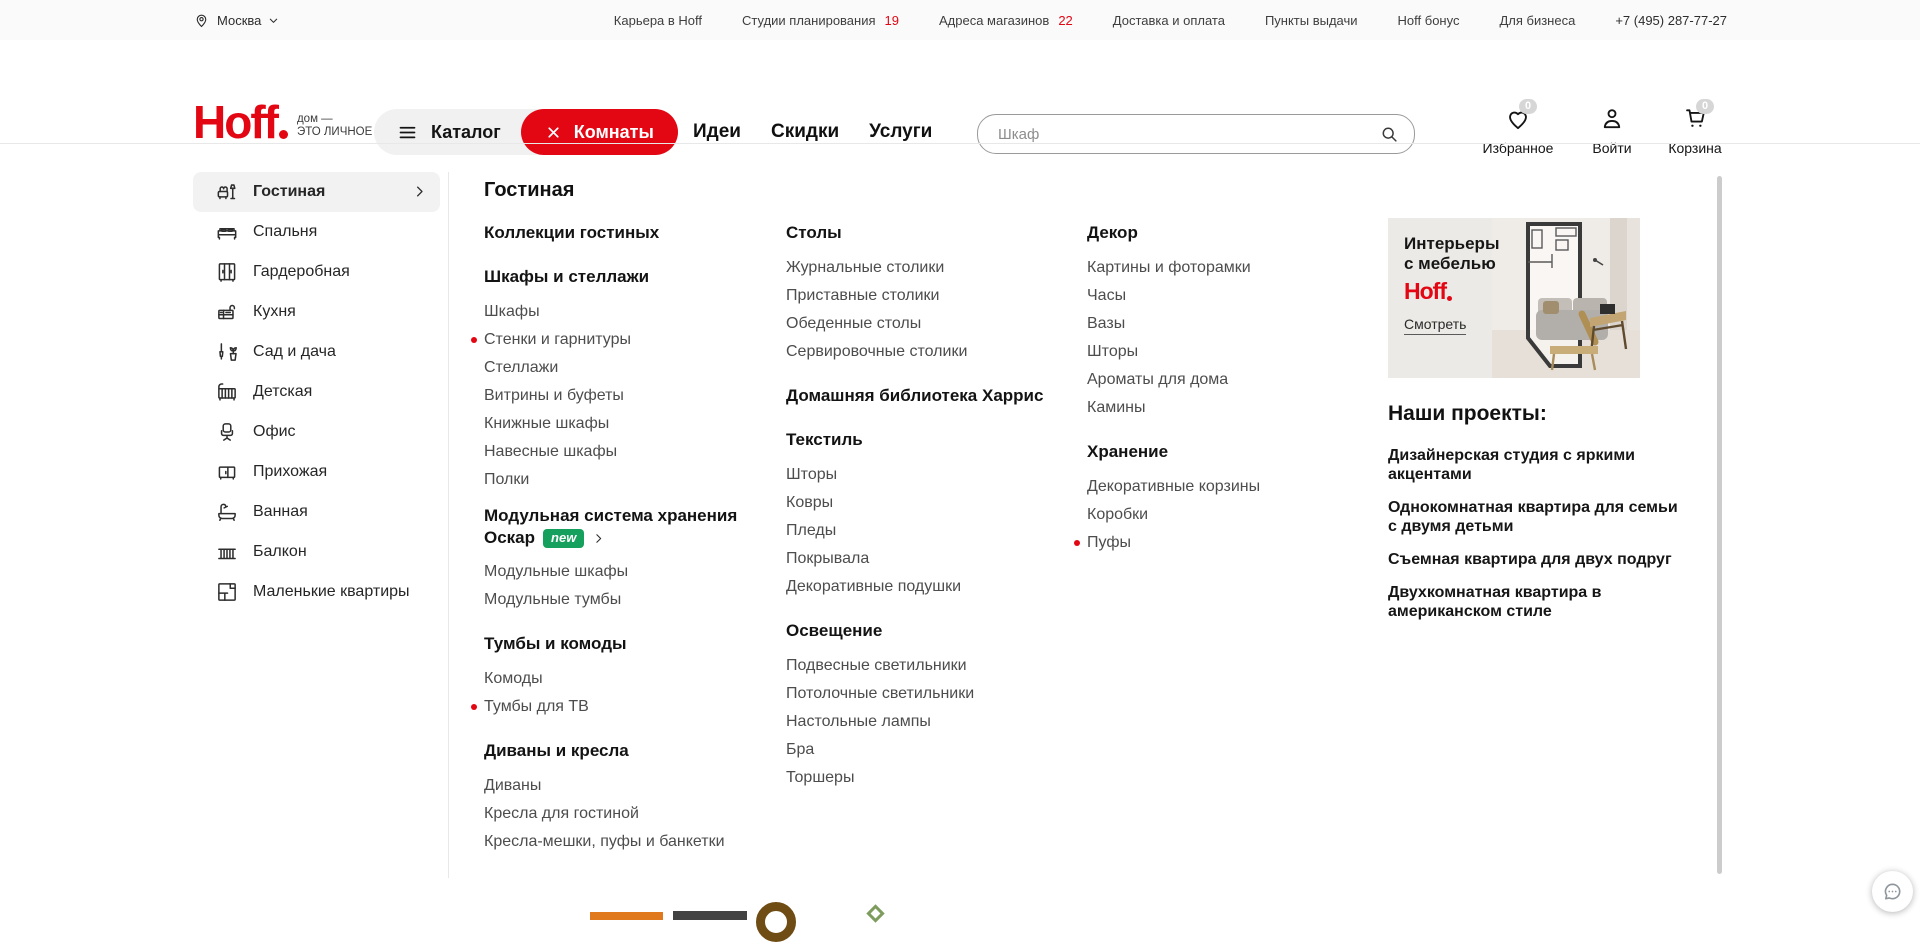  I want to click on menu-link: Часы, so click(1107, 295).